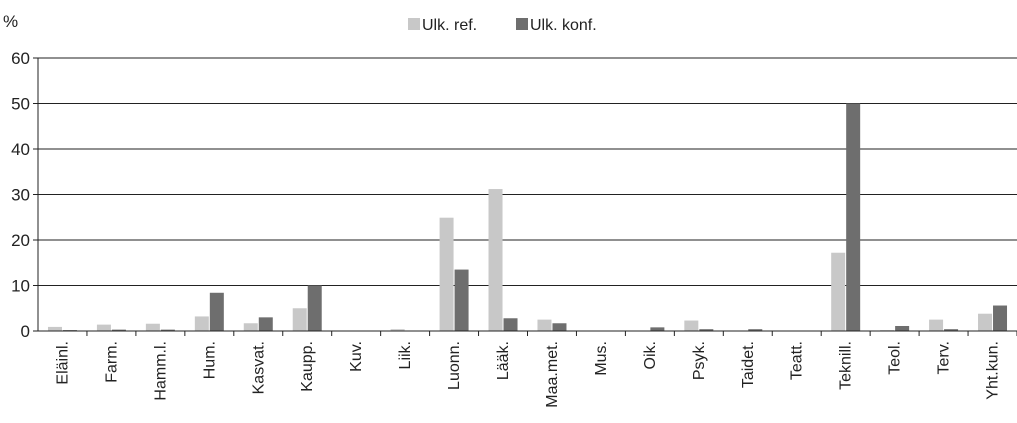  Describe the element at coordinates (10, 21) in the screenshot. I see `y-axis-label: %` at that location.